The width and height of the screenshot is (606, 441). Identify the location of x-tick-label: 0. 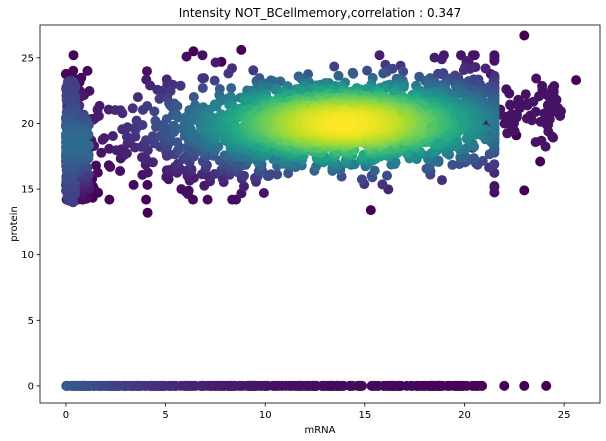
(66, 415).